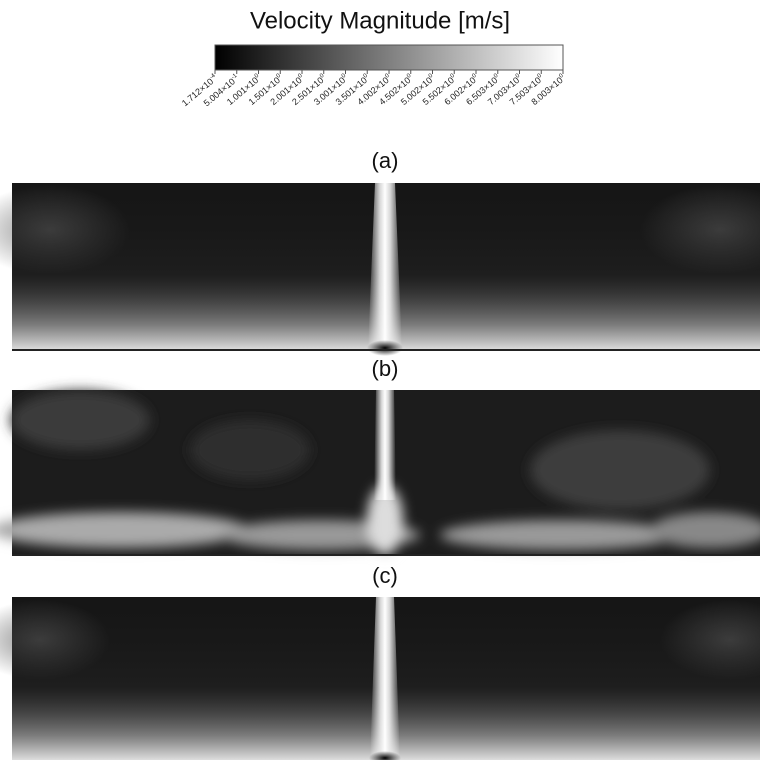 This screenshot has height=760, width=760. What do you see at coordinates (385, 368) in the screenshot?
I see `panel-label: (b)` at bounding box center [385, 368].